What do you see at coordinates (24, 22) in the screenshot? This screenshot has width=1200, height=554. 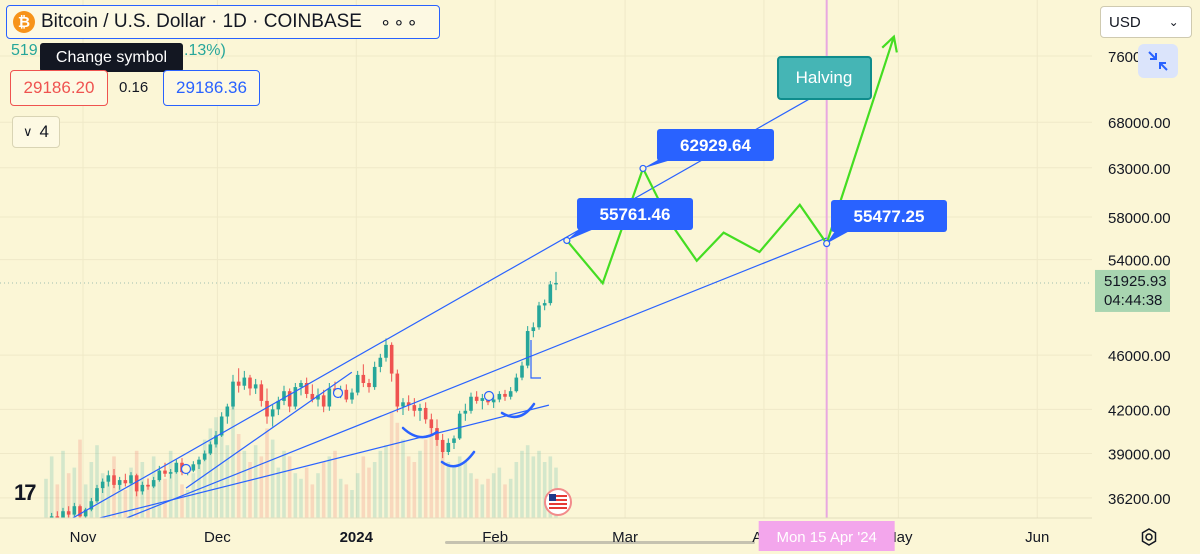 I see `bitcoin-icon: ₿` at bounding box center [24, 22].